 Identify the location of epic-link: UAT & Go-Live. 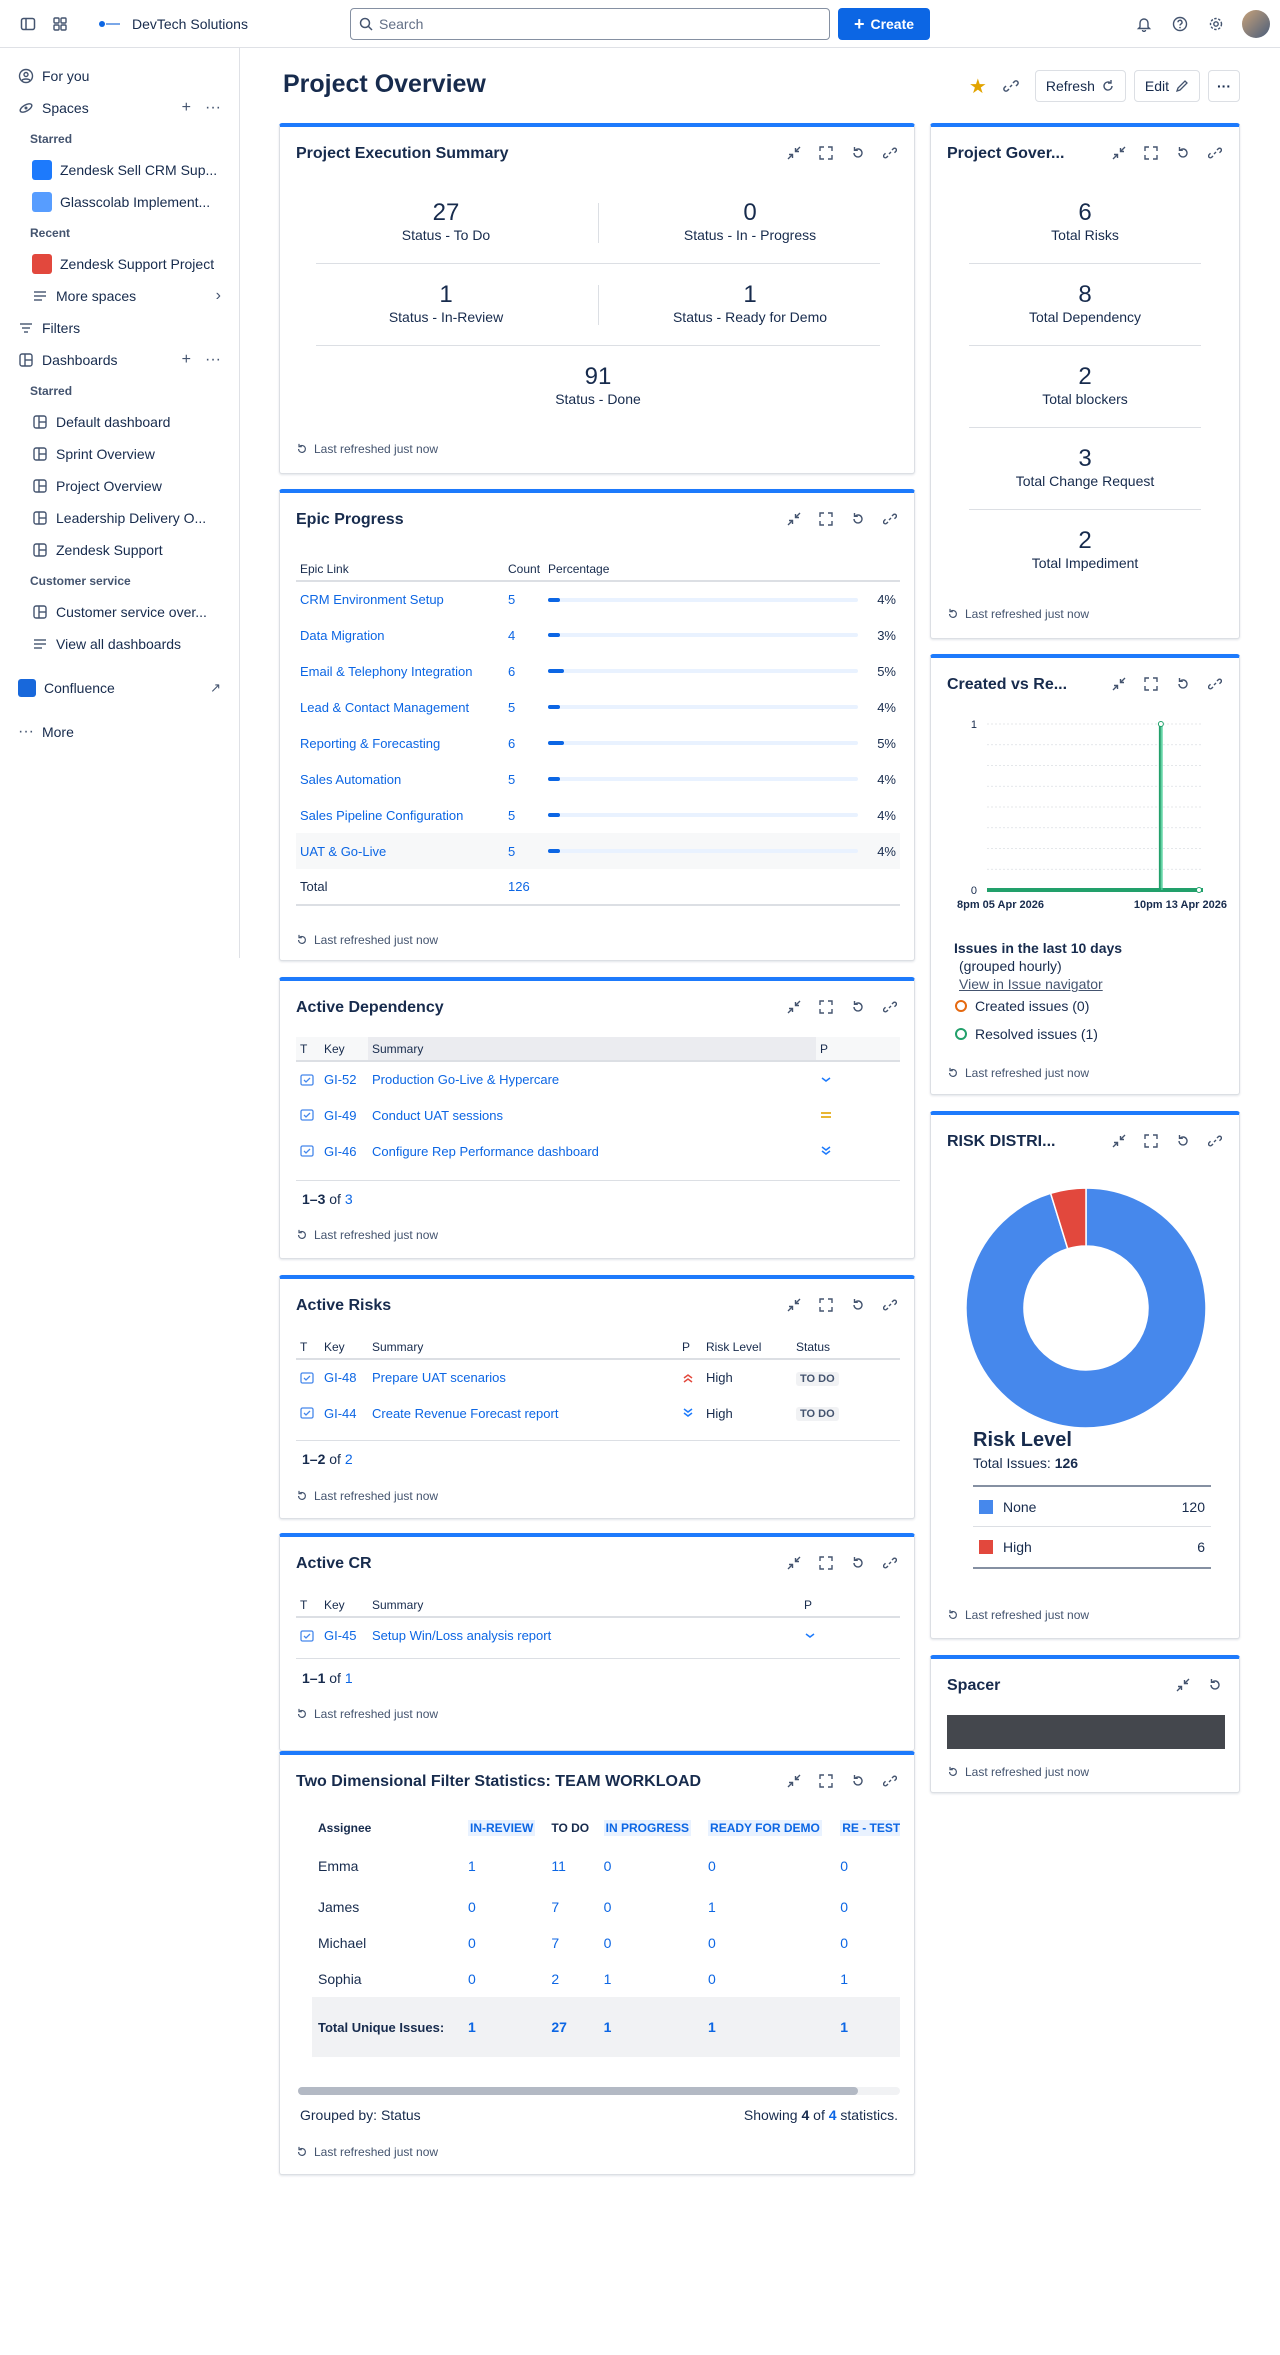
(343, 851).